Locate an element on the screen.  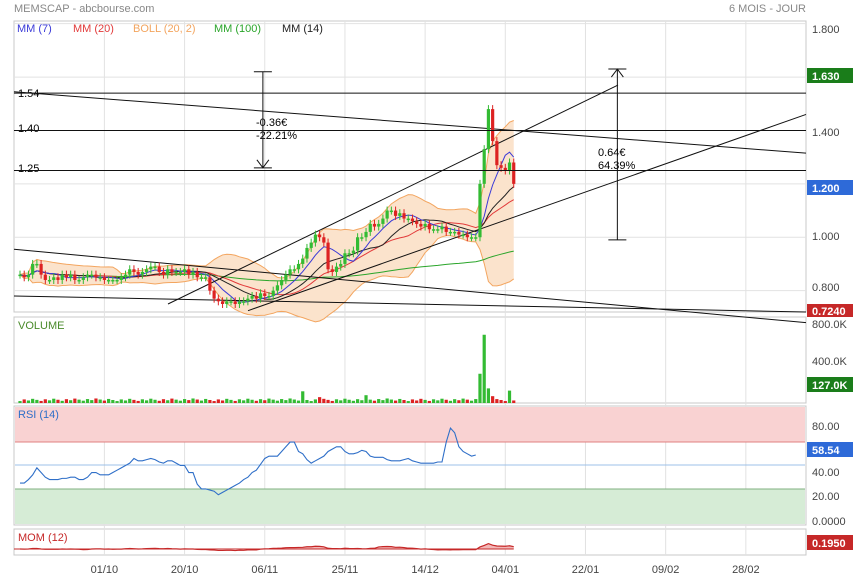
mom-fill is located at coordinates (267, 546).